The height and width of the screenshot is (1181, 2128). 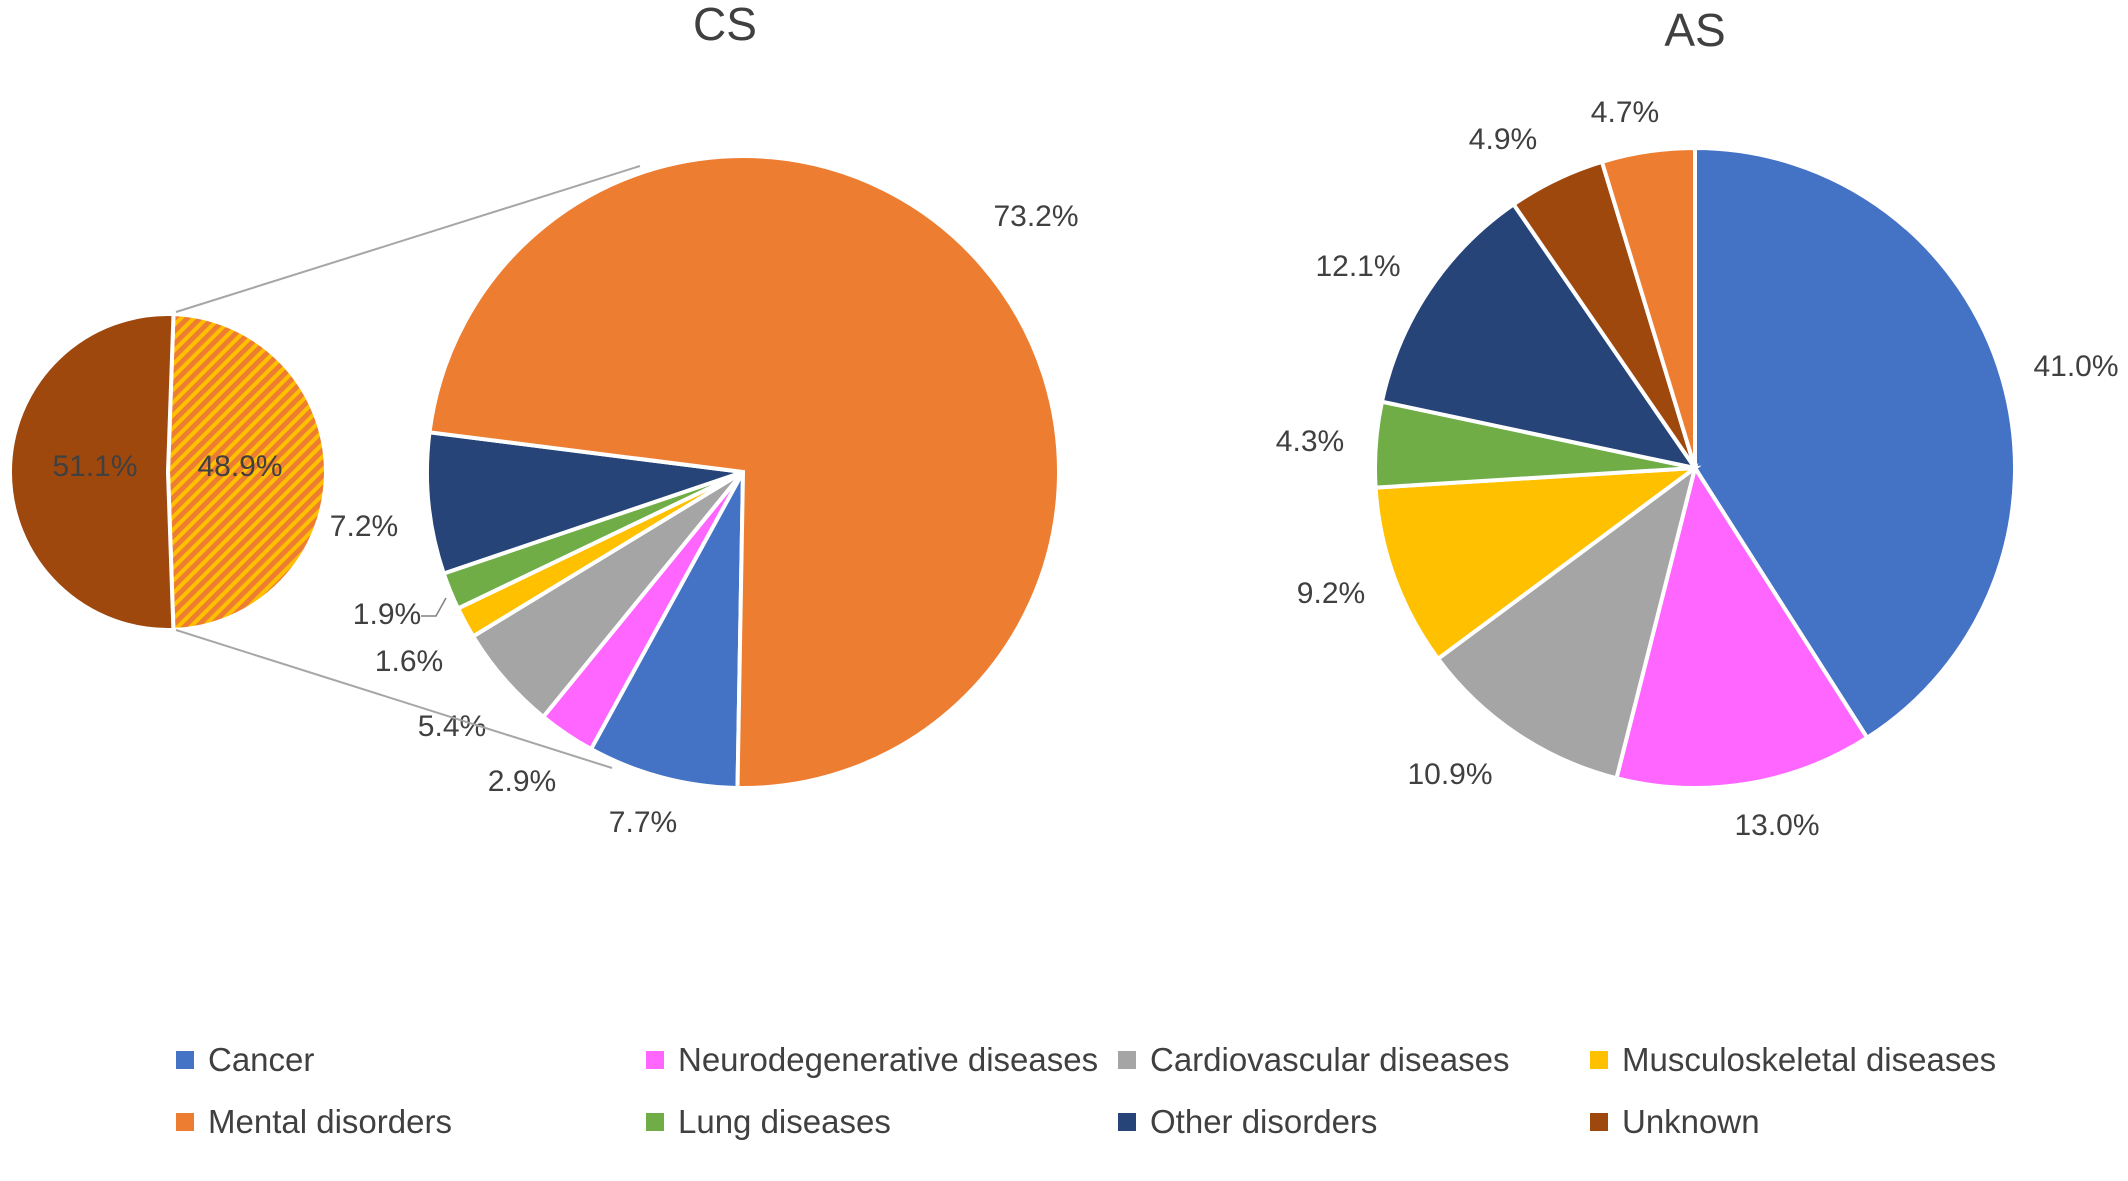 I want to click on cs-chart-title: CS, so click(x=725, y=25).